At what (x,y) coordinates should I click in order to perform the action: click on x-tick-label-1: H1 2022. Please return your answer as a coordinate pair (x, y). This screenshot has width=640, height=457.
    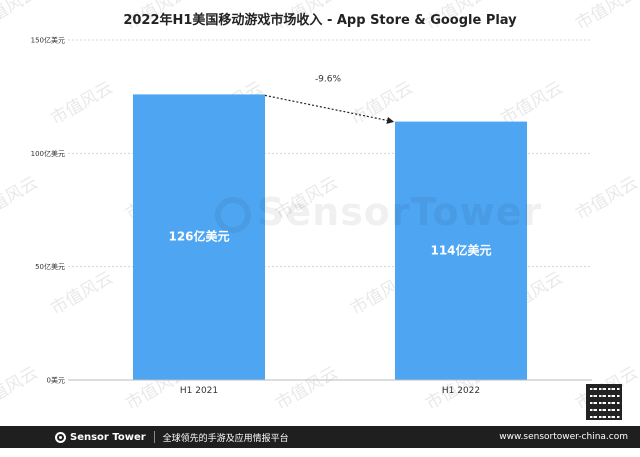
    Looking at the image, I should click on (461, 391).